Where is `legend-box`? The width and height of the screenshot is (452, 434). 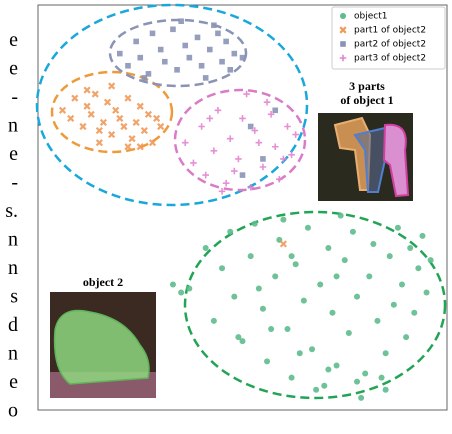
legend-box is located at coordinates (388, 38).